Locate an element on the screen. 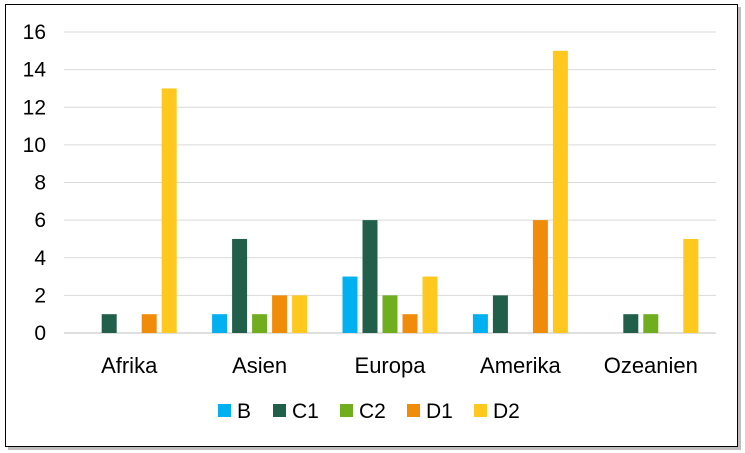  y-tick-label: 6 is located at coordinates (40, 220).